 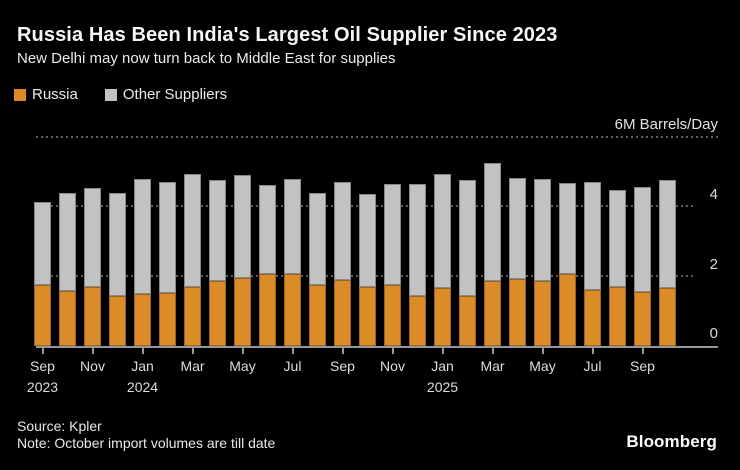 I want to click on bar-russia-jun-2025, so click(x=567, y=310).